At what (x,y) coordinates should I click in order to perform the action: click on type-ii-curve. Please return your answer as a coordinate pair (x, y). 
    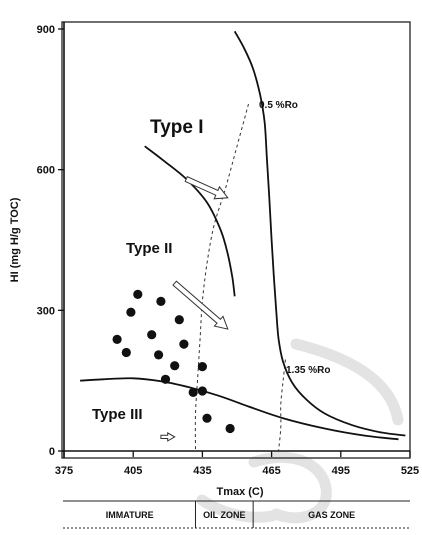
    Looking at the image, I should click on (190, 221).